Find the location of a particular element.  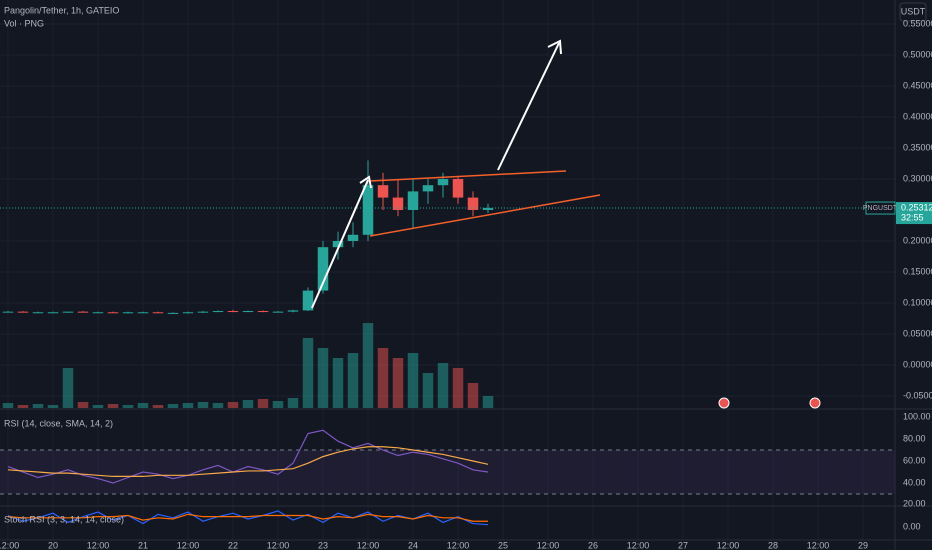

currency-label: USDT is located at coordinates (913, 11).